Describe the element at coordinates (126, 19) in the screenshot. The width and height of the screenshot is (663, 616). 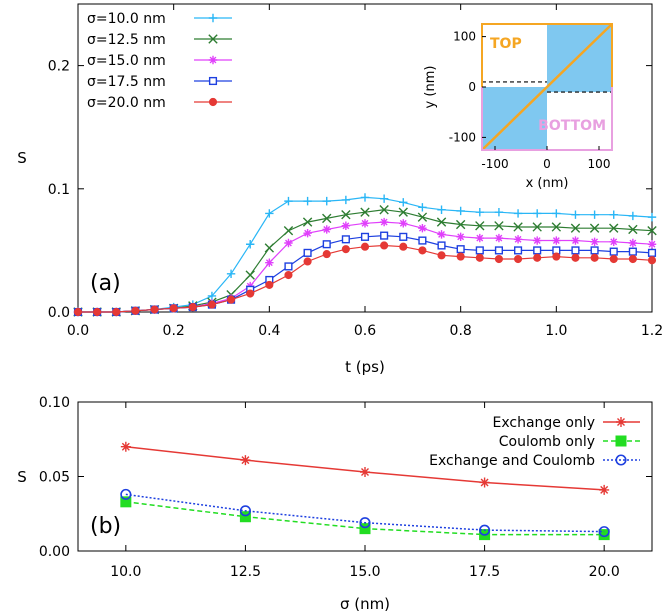
I see `legend-label: σ=10.0 nm` at that location.